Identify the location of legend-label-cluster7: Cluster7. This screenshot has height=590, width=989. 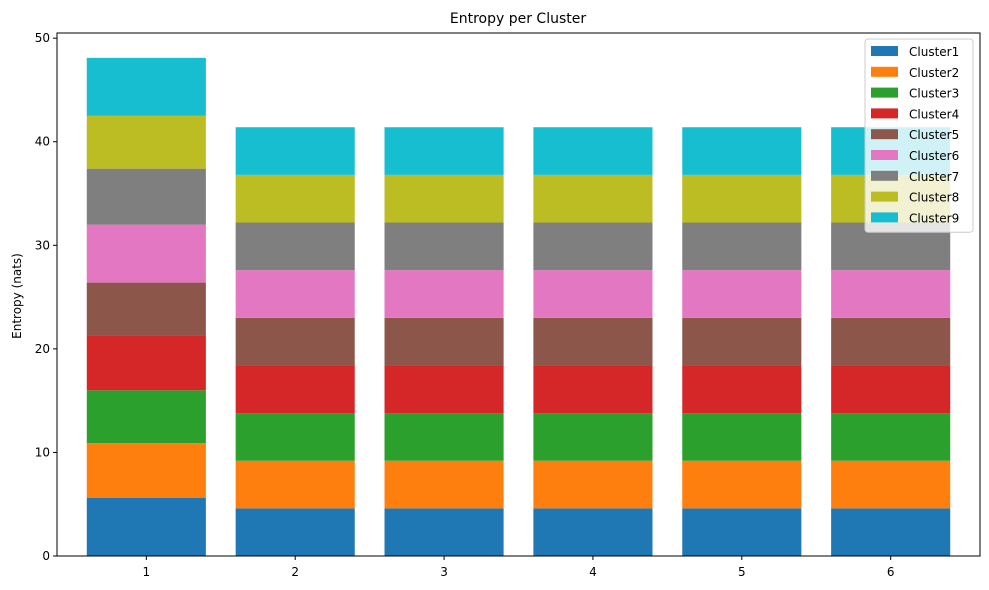
(934, 177).